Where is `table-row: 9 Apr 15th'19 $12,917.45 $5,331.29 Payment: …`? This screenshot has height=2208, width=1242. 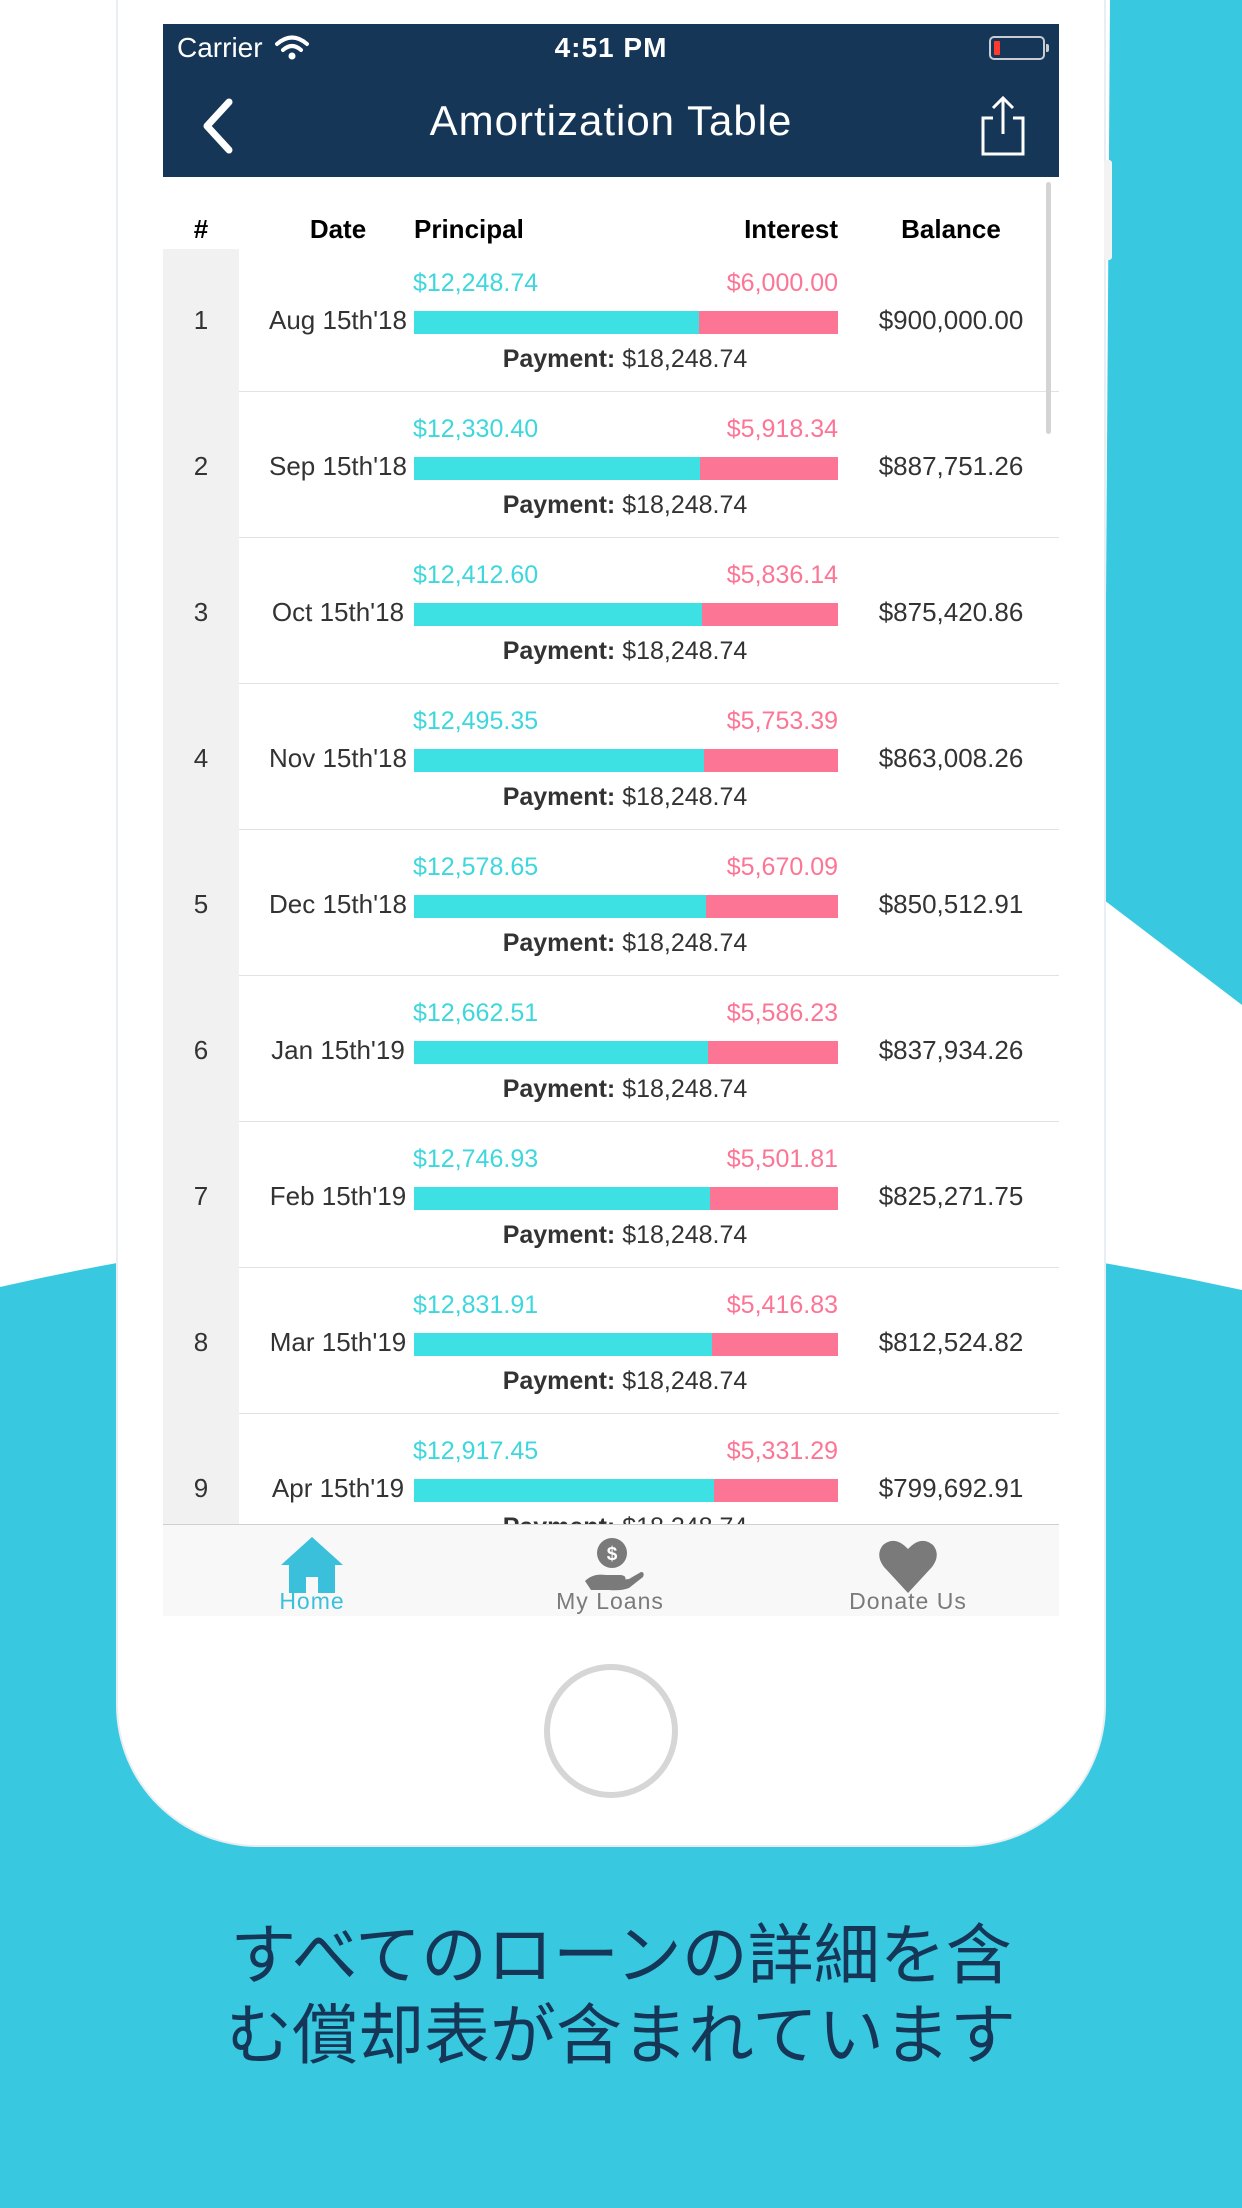
table-row: 9 Apr 15th'19 $12,917.45 $5,331.29 Payment: … is located at coordinates (611, 1470).